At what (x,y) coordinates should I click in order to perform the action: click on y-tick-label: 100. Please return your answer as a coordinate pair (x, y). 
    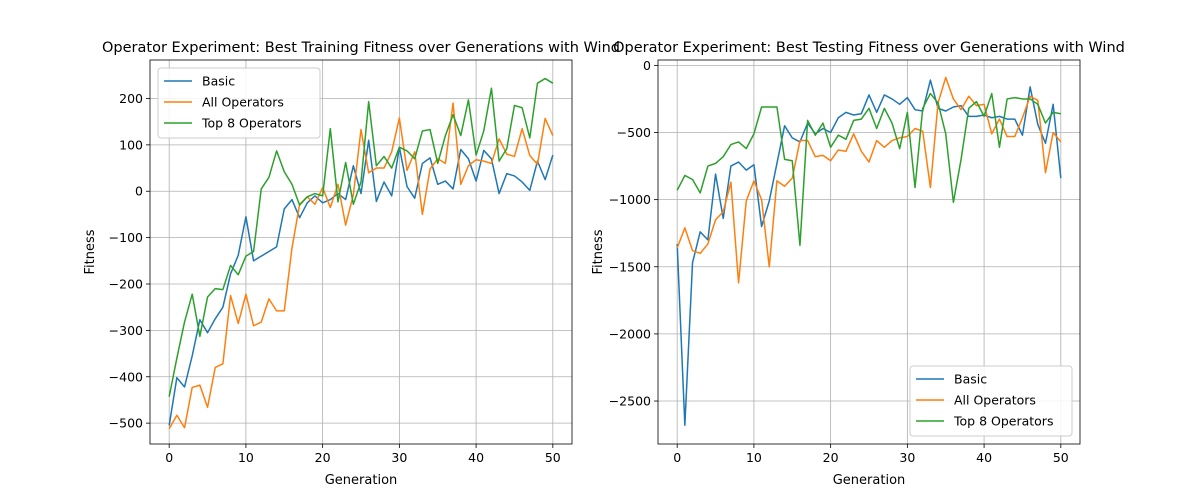
    Looking at the image, I should click on (131, 144).